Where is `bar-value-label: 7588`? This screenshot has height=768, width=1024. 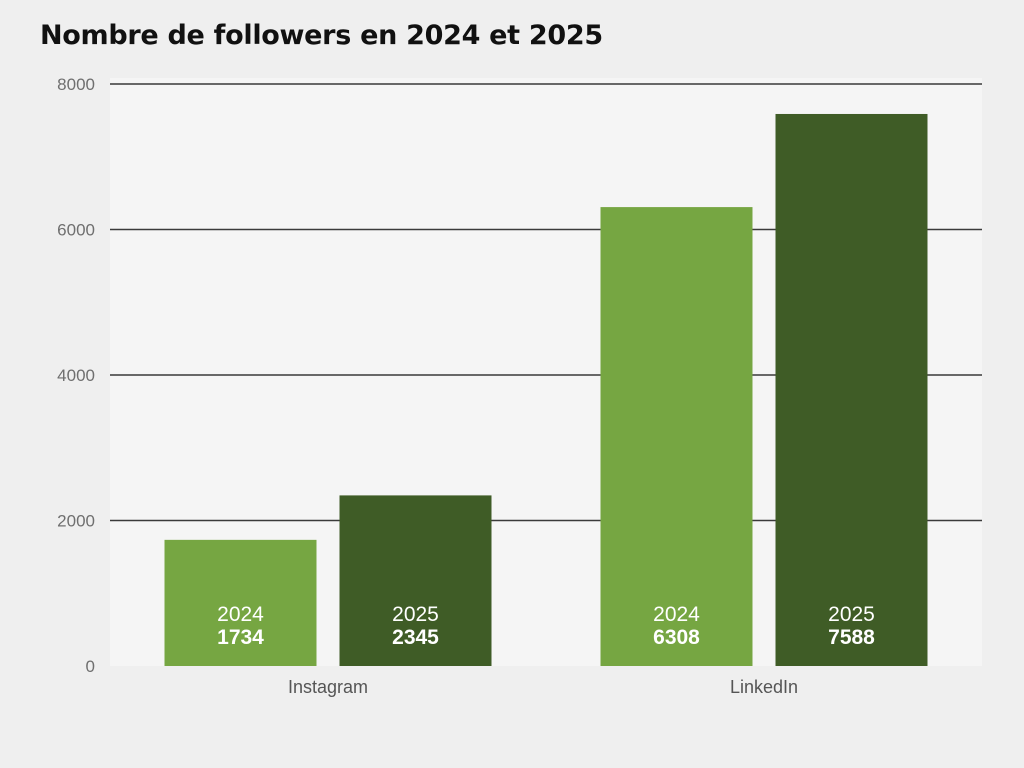
bar-value-label: 7588 is located at coordinates (851, 637).